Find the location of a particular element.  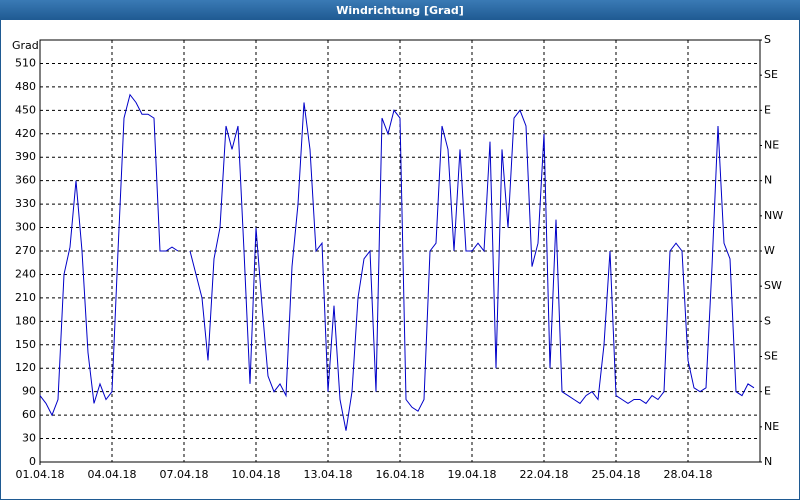

y-tick-label: 150 is located at coordinates (25, 344).